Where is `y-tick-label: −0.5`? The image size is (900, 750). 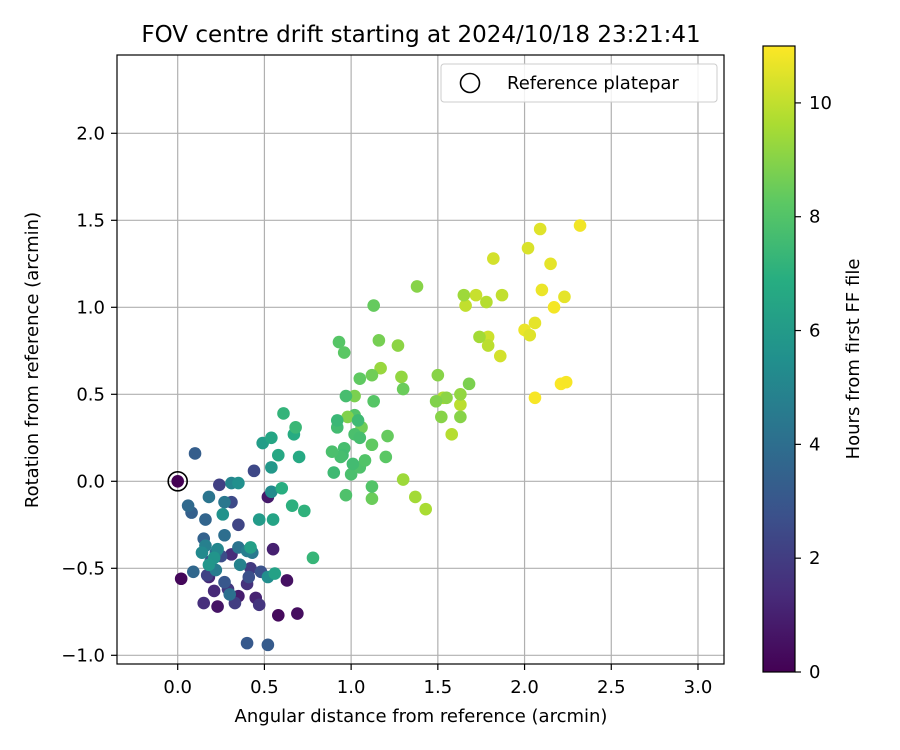
y-tick-label: −0.5 is located at coordinates (83, 568).